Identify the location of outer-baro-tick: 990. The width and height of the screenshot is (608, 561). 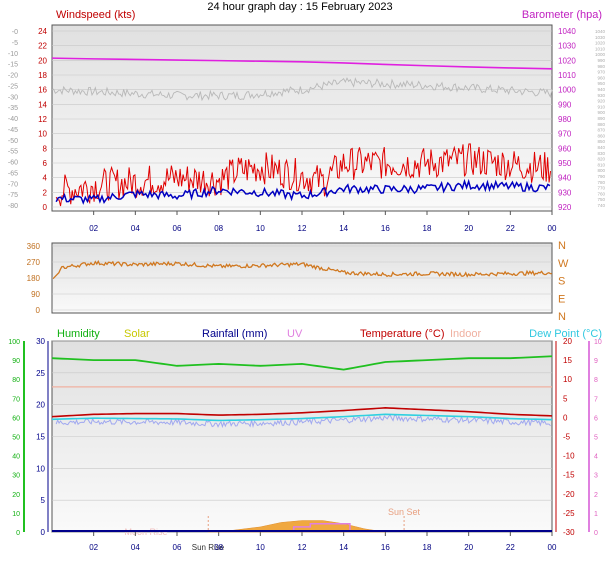
(601, 60).